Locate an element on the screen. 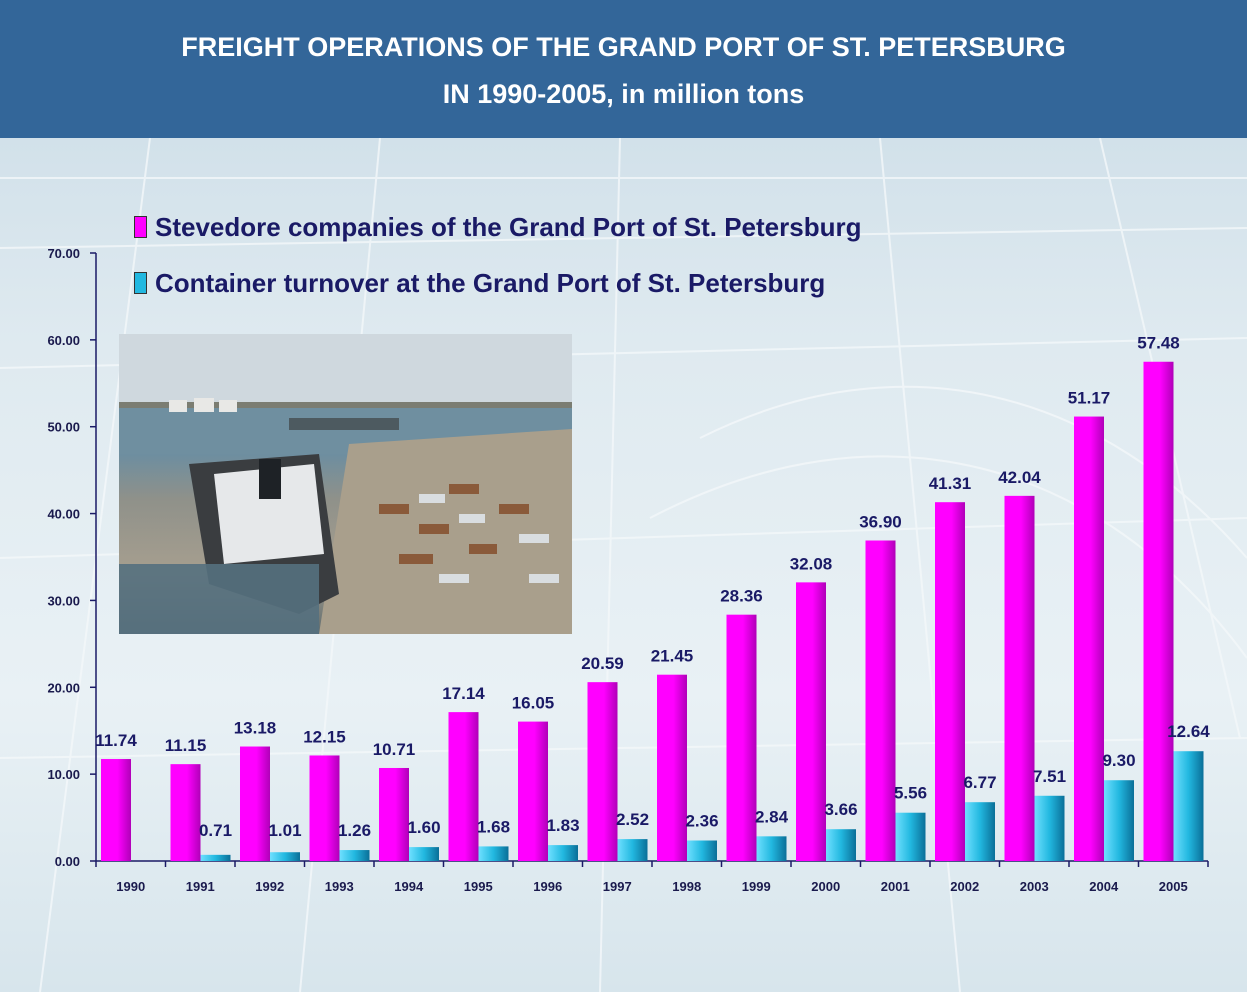 This screenshot has height=992, width=1247. data-label-container: 1.01 is located at coordinates (284, 830).